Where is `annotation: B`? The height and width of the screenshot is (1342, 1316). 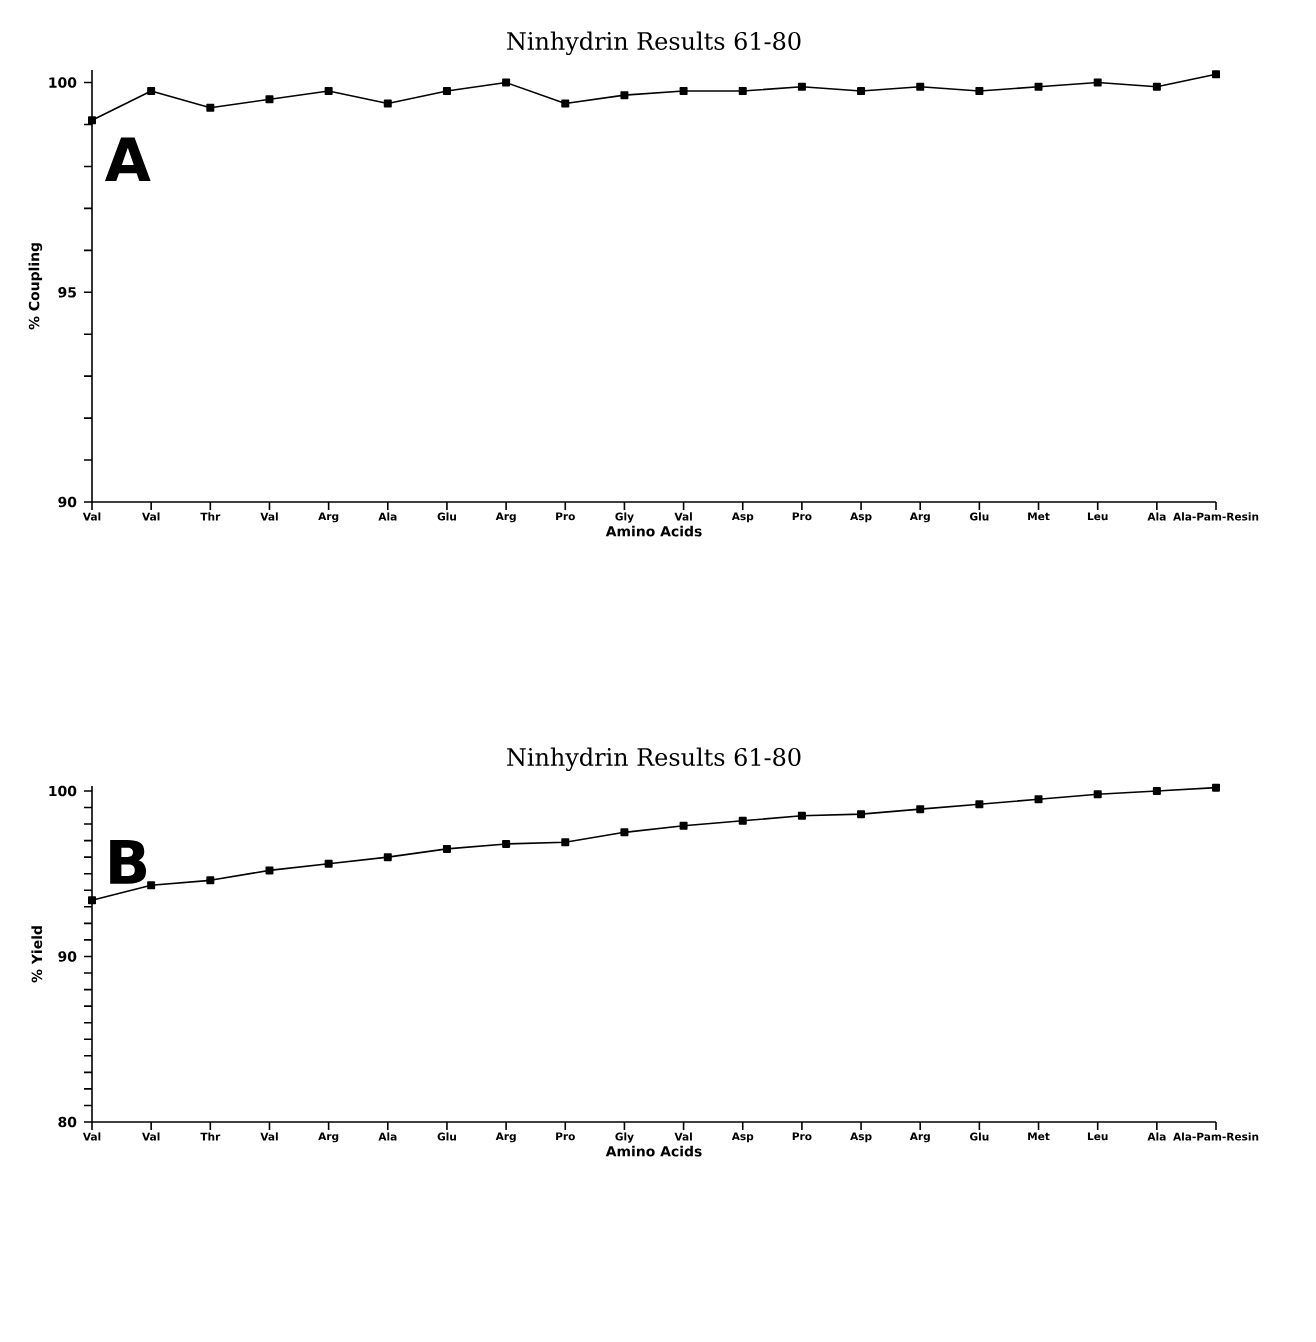
annotation: B is located at coordinates (128, 862).